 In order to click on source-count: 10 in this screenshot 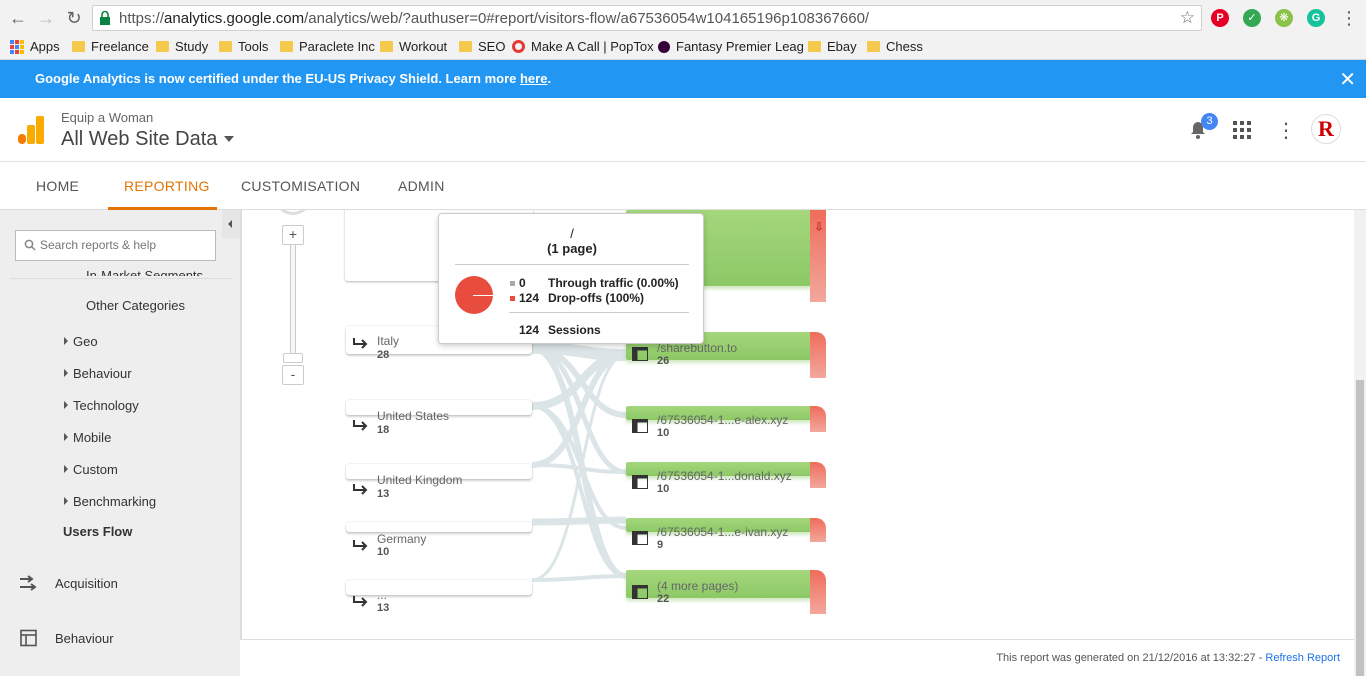, I will do `click(383, 552)`.